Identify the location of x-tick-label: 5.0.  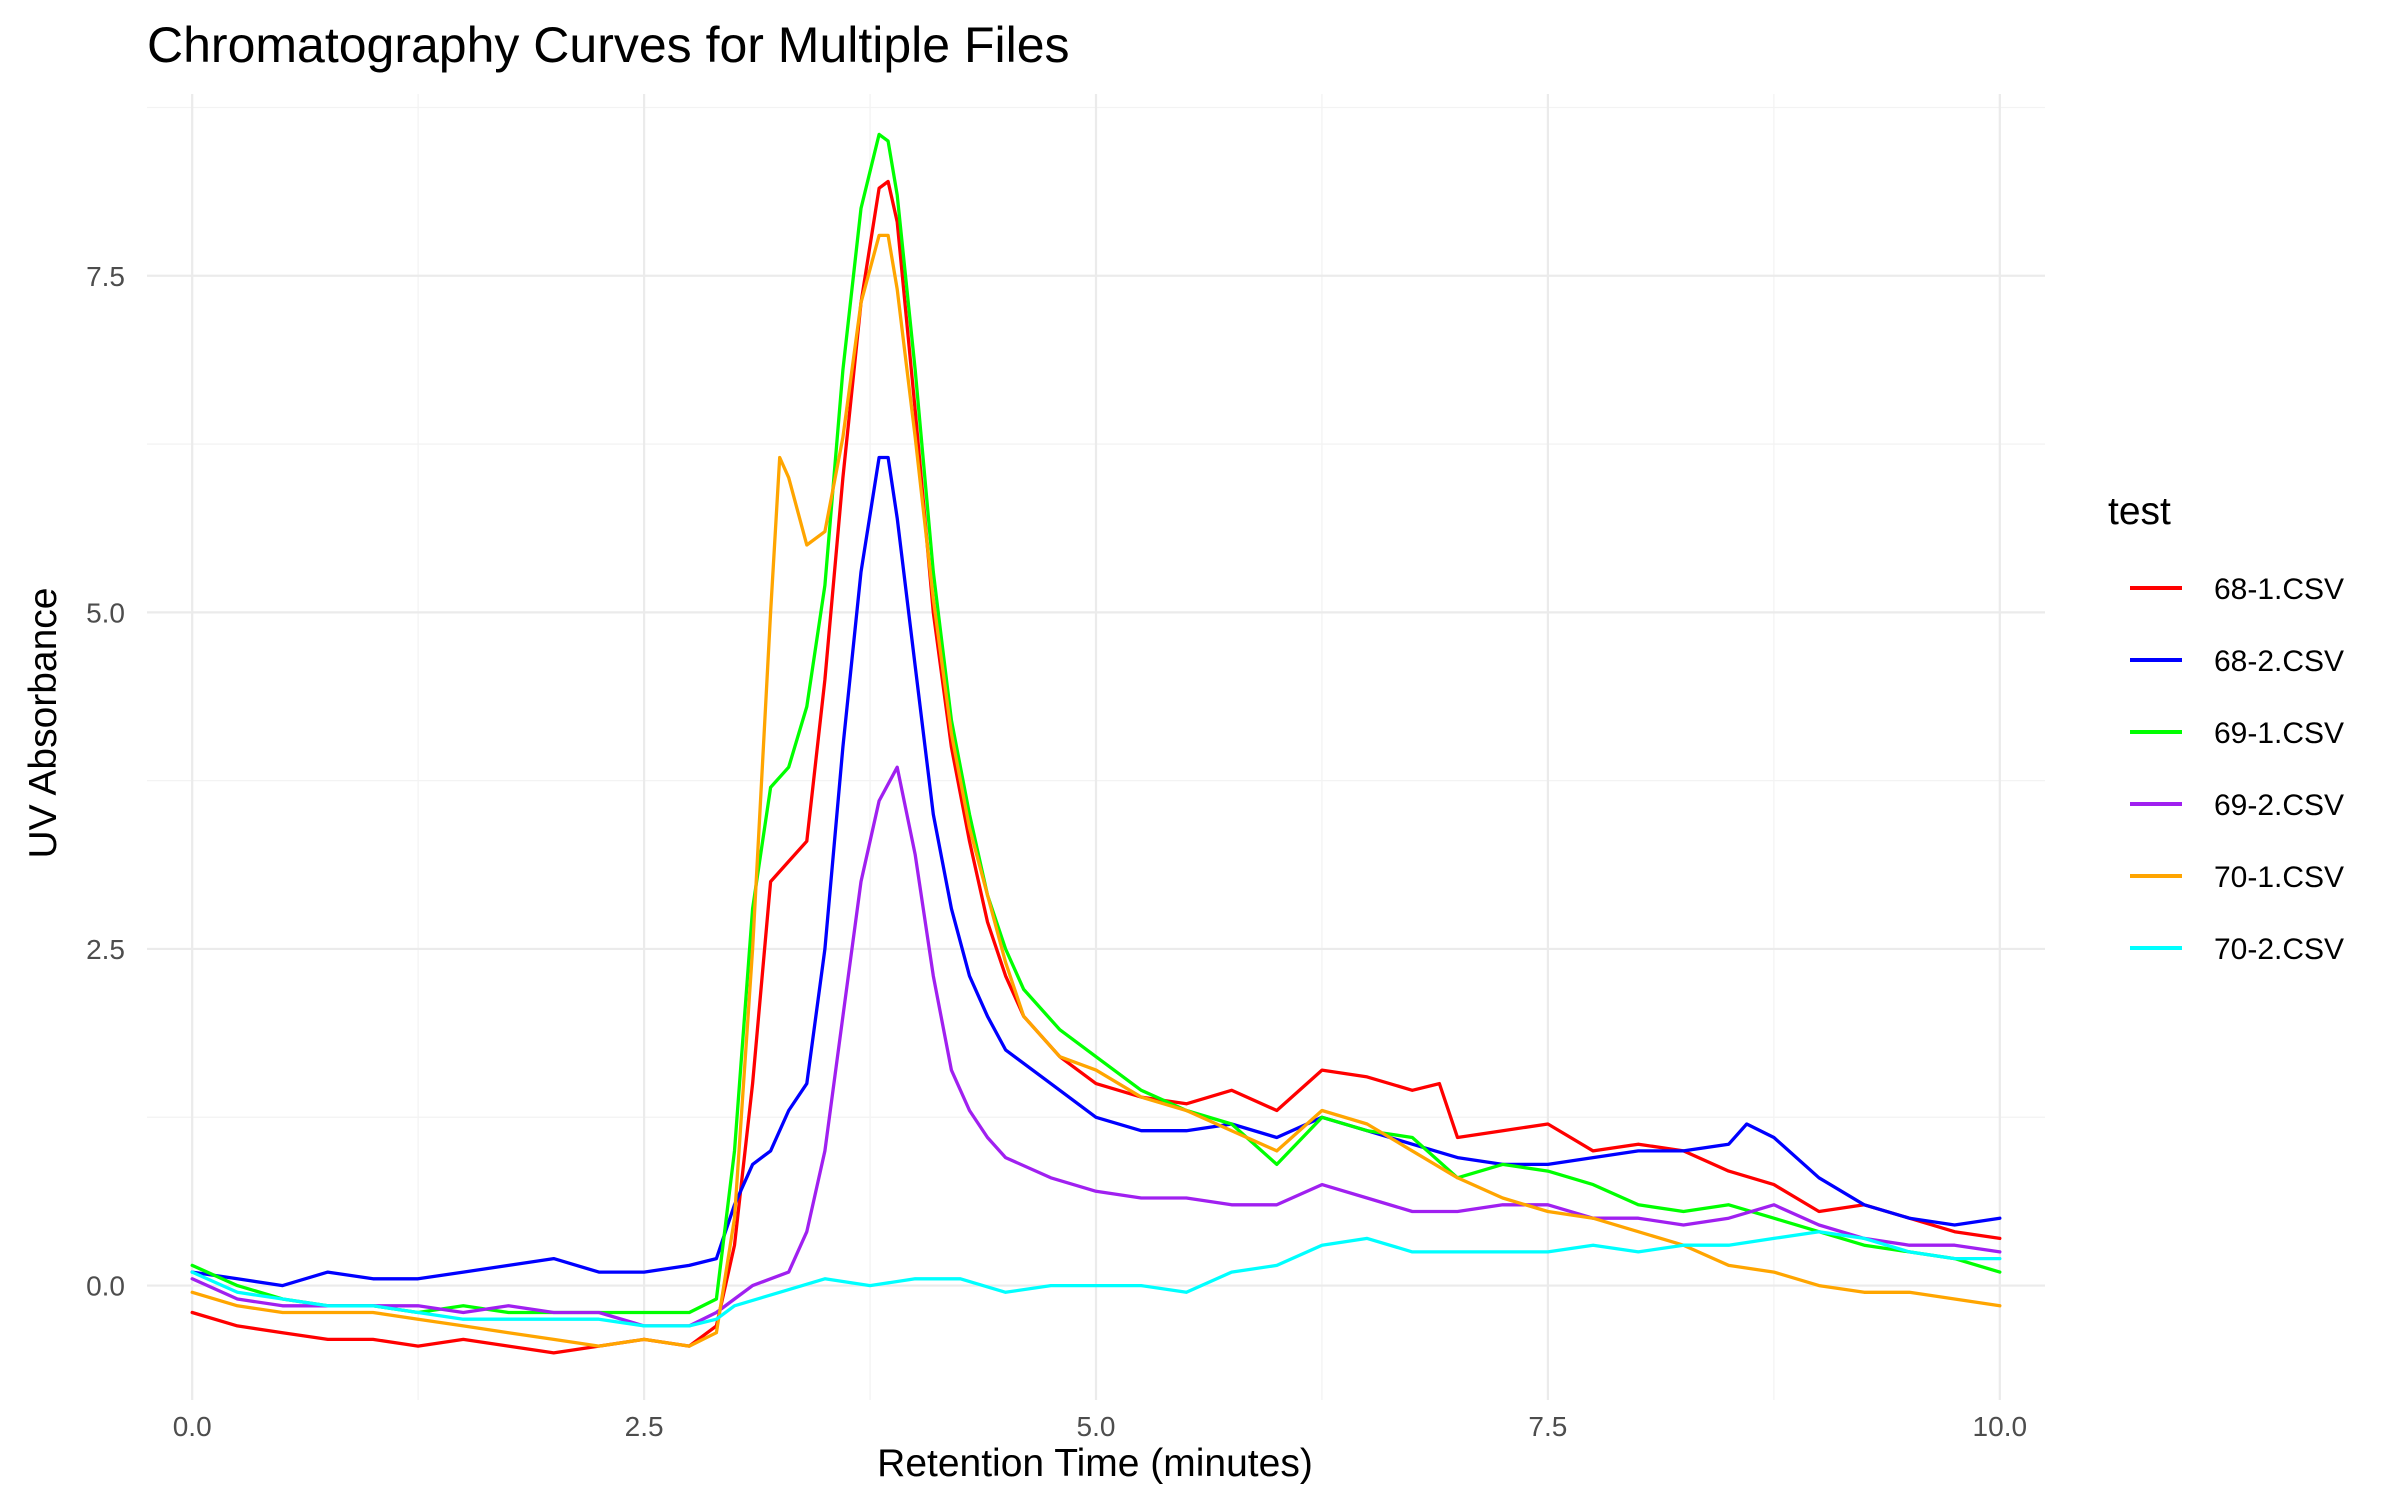
(1096, 1426).